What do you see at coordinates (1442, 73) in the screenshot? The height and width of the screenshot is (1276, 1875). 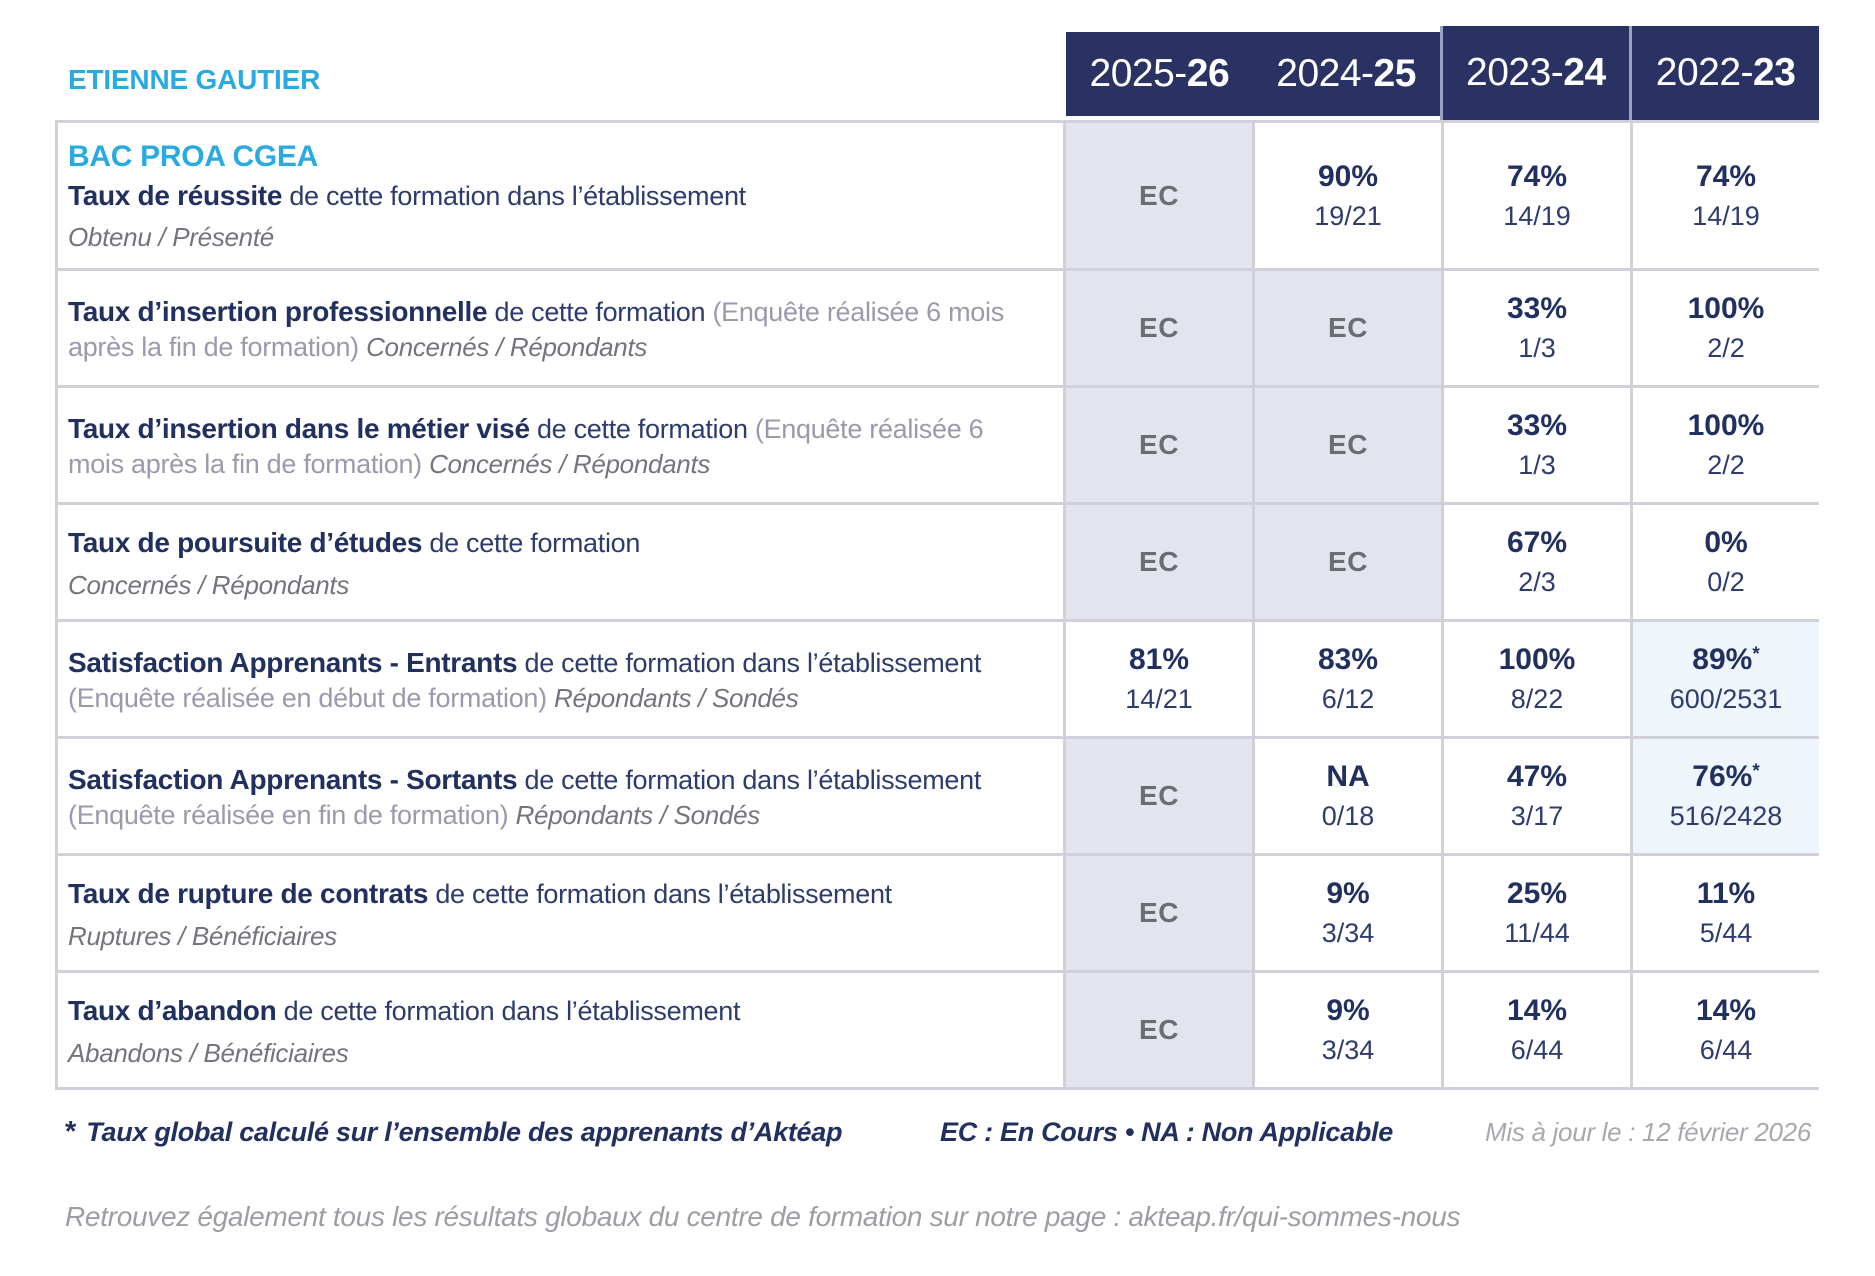 I see `year-columns-header: 2025- 26 2024- 25 2023- 24 2022- 23` at bounding box center [1442, 73].